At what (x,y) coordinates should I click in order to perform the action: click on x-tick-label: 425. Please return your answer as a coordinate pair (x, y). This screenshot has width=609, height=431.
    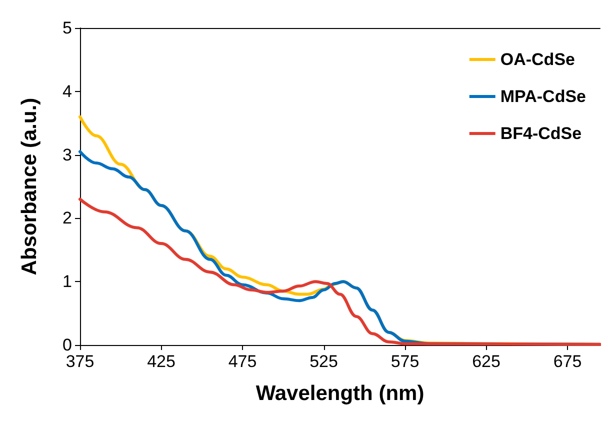
    Looking at the image, I should click on (161, 361).